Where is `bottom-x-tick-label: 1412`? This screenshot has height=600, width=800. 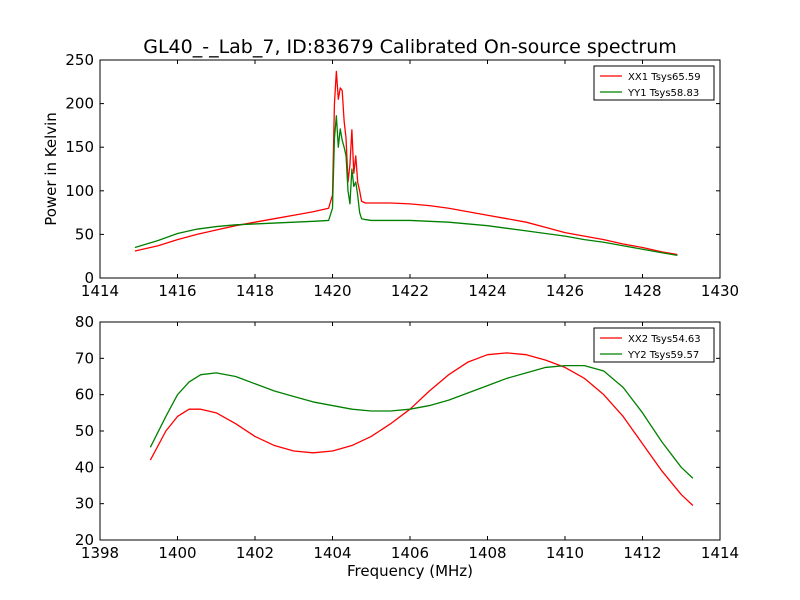
bottom-x-tick-label: 1412 is located at coordinates (642, 553).